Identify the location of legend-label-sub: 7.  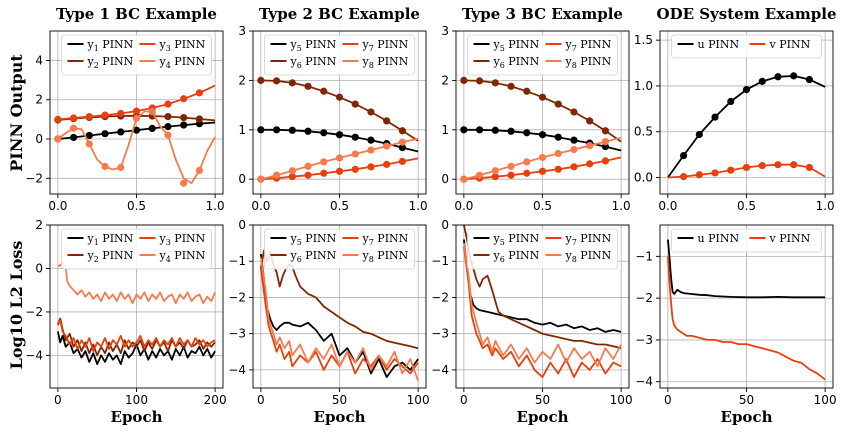
(371, 48).